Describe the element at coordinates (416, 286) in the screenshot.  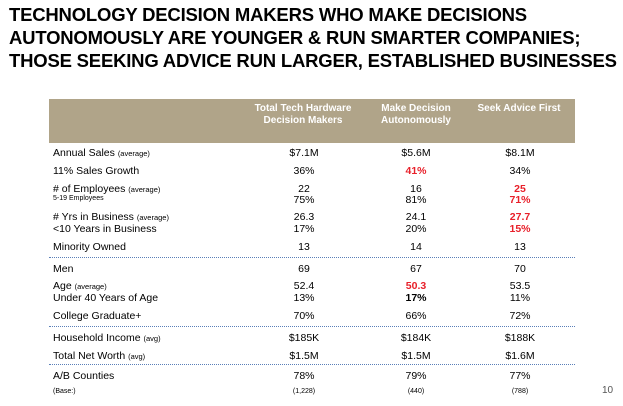
I see `cell-highlight: 50.3` at that location.